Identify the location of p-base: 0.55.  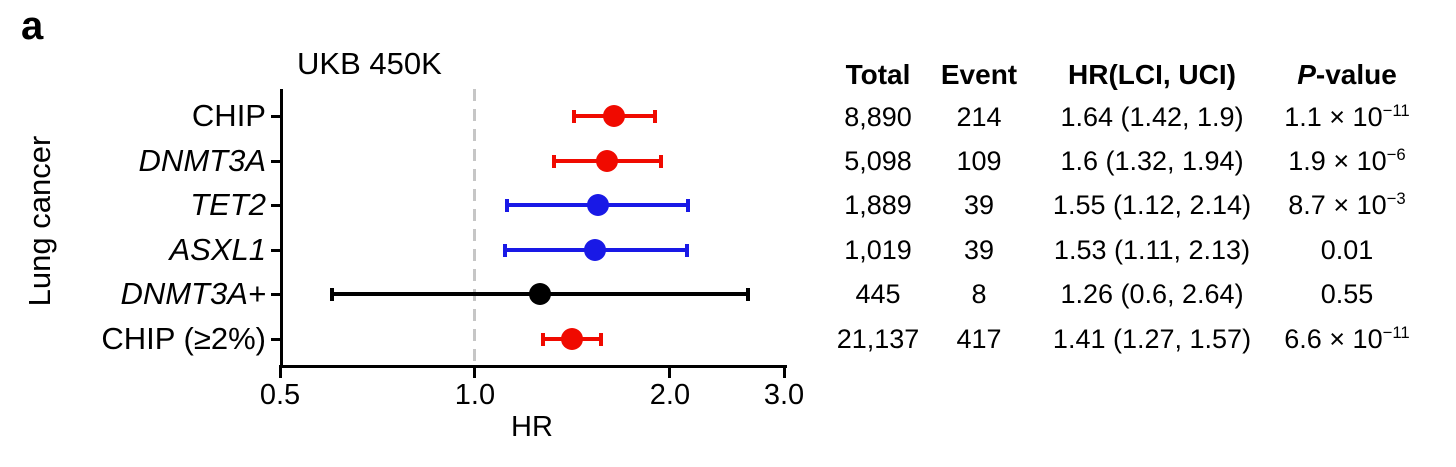
(1347, 294).